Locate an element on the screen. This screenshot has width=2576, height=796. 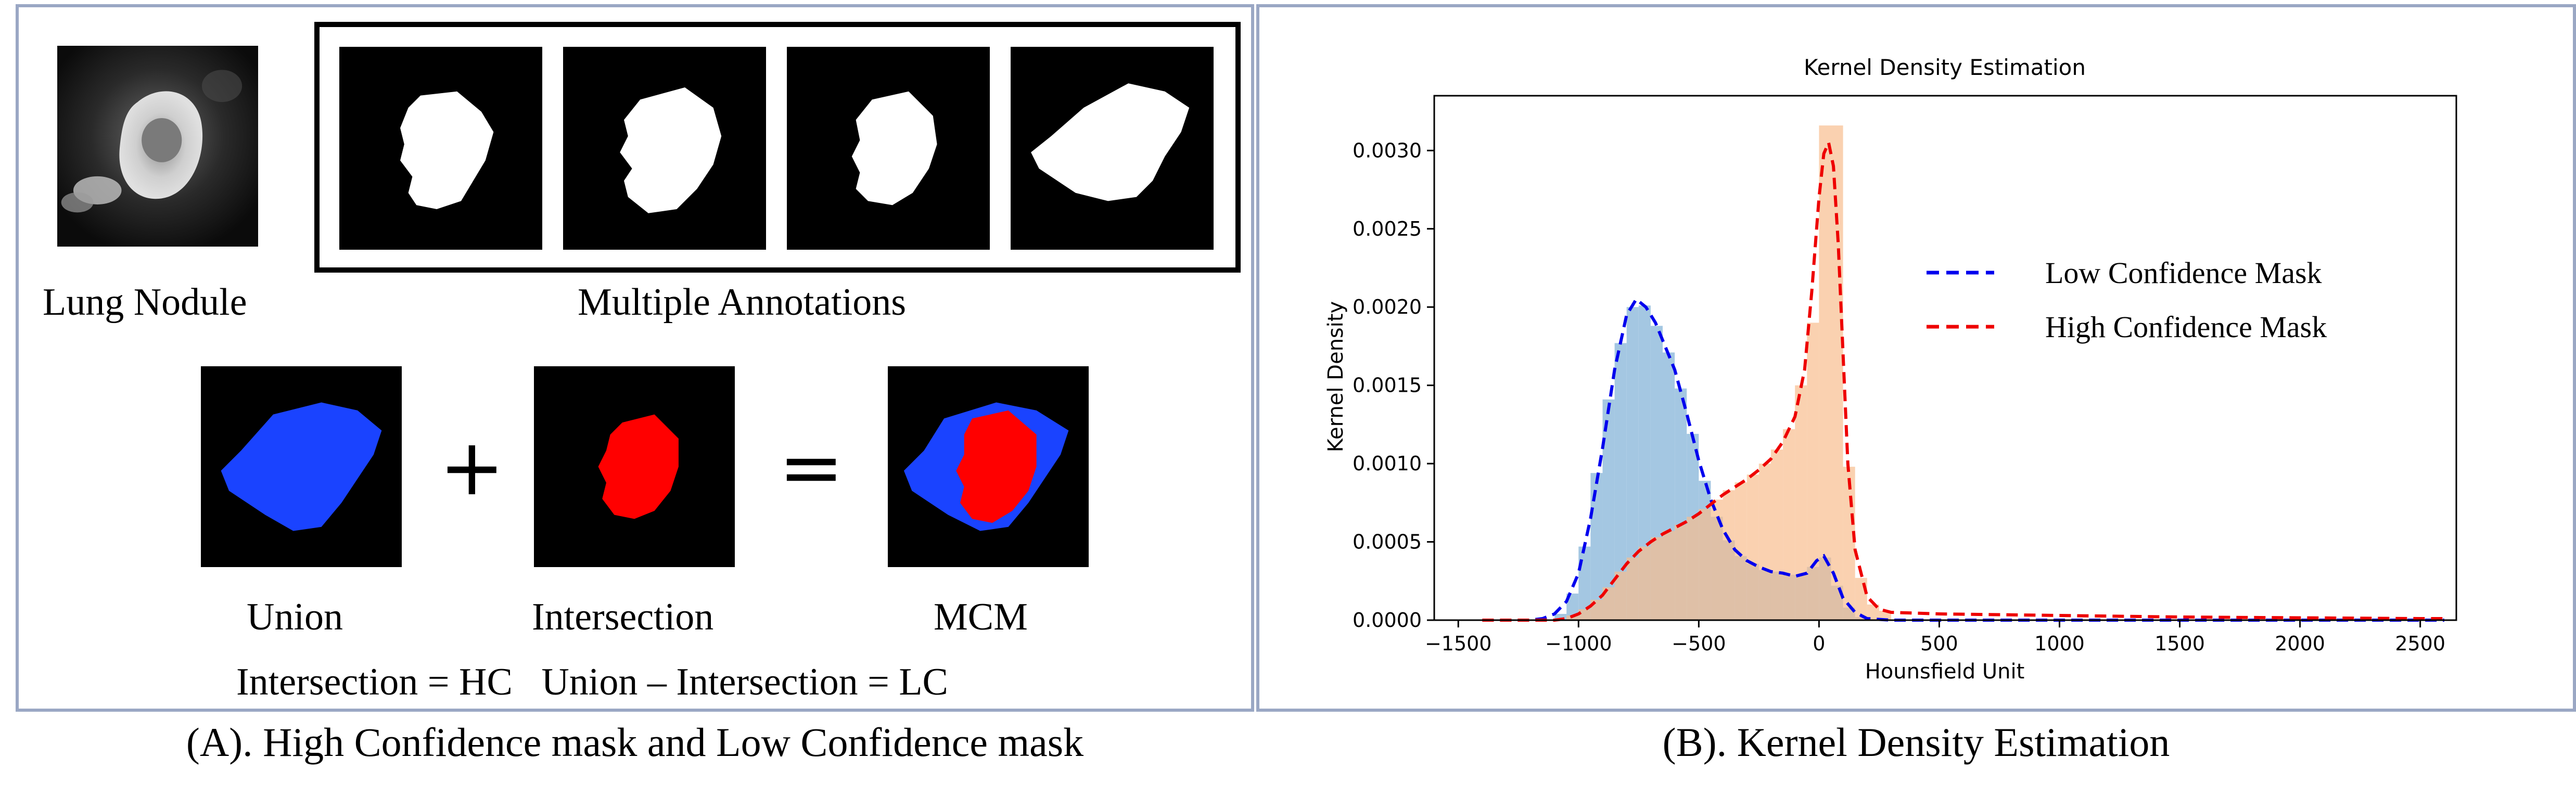
y-tick-label-2: 0.0010 is located at coordinates (1387, 464).